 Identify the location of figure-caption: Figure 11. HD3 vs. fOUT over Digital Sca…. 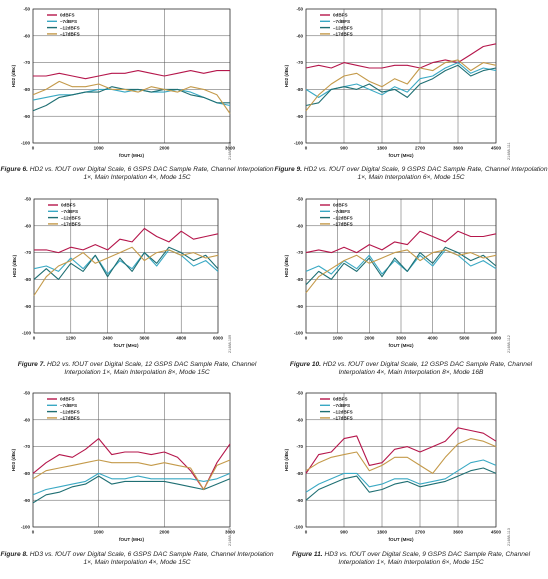
(411, 559).